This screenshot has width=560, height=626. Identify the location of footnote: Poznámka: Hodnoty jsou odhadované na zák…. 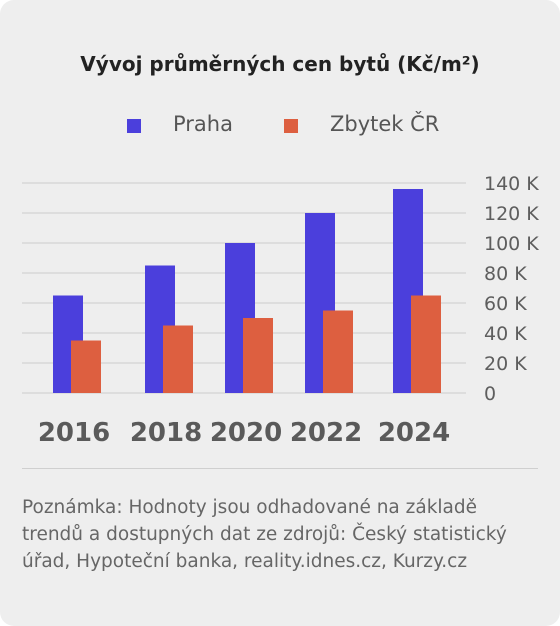
(264, 534).